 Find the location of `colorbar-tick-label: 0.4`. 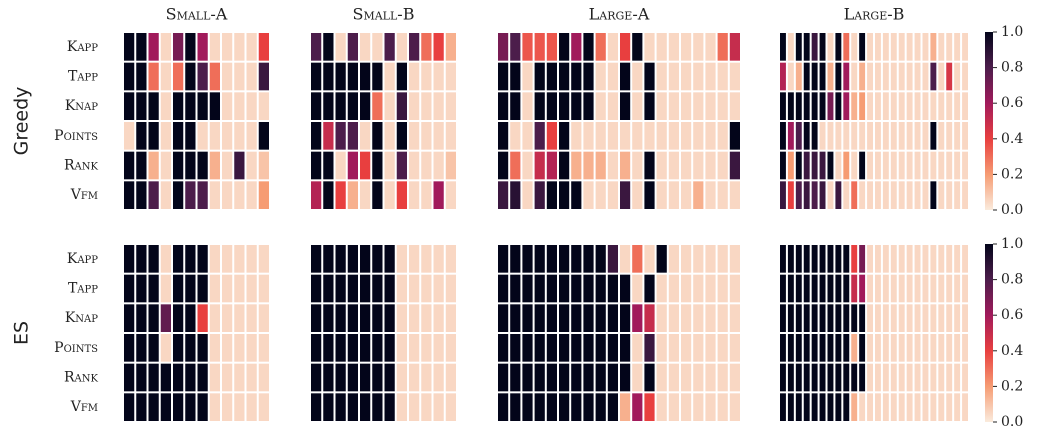

colorbar-tick-label: 0.4 is located at coordinates (1012, 351).